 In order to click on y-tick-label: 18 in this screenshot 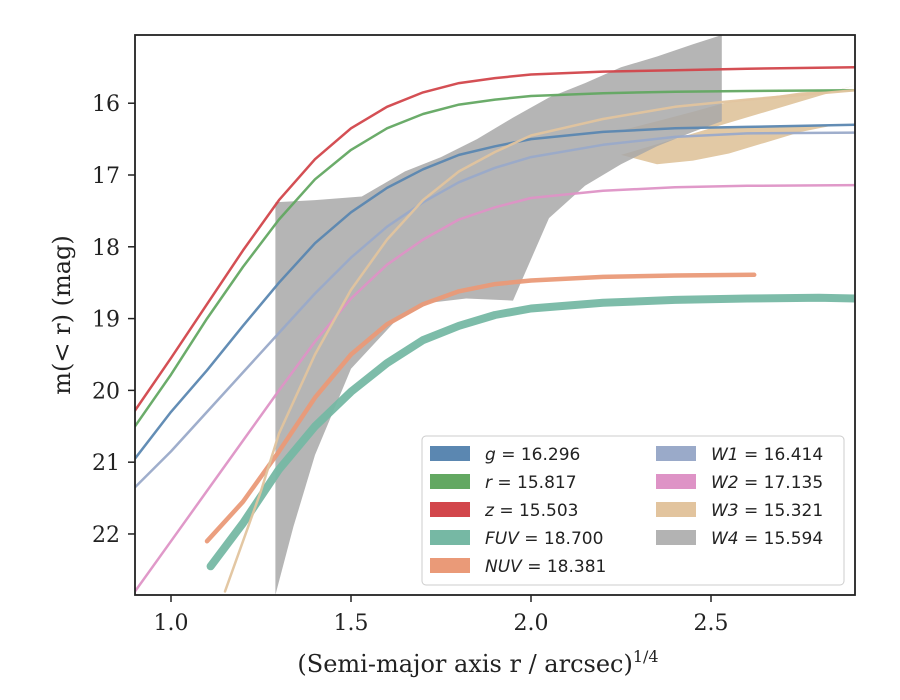, I will do `click(106, 248)`.